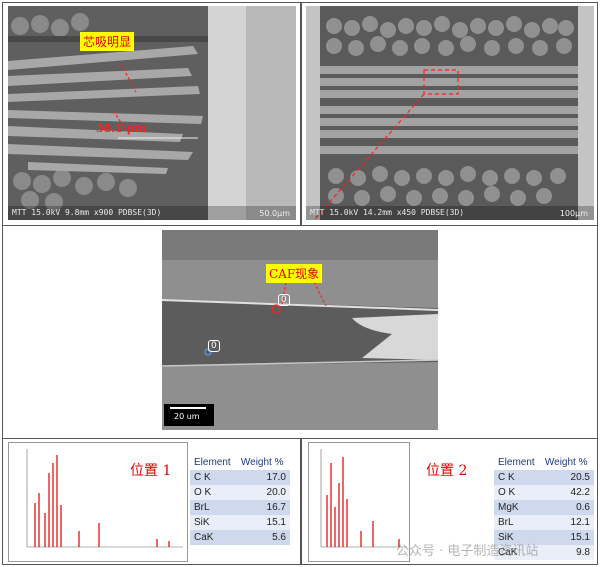 The height and width of the screenshot is (567, 600). What do you see at coordinates (263, 492) in the screenshot?
I see `weight-cell: 20.0` at bounding box center [263, 492].